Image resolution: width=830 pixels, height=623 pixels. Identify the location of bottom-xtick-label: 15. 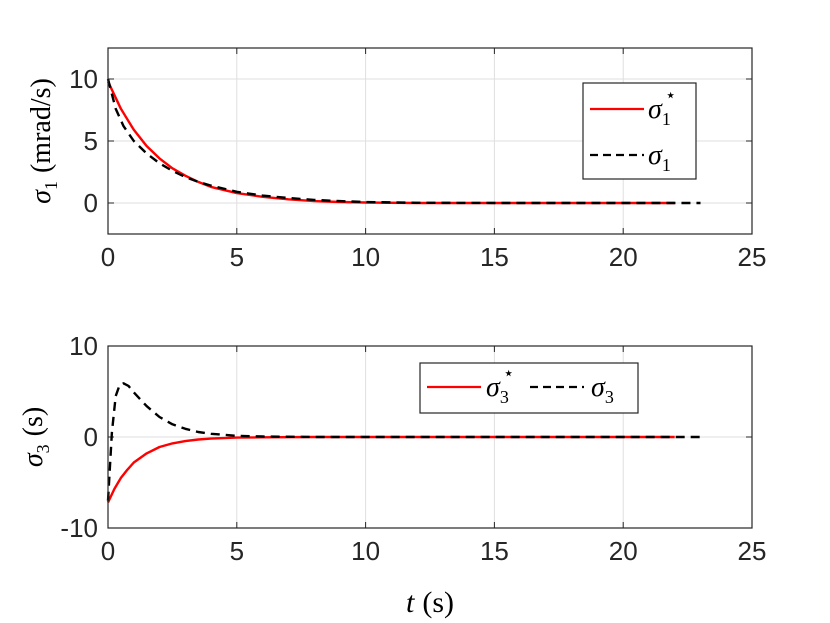
(494, 551).